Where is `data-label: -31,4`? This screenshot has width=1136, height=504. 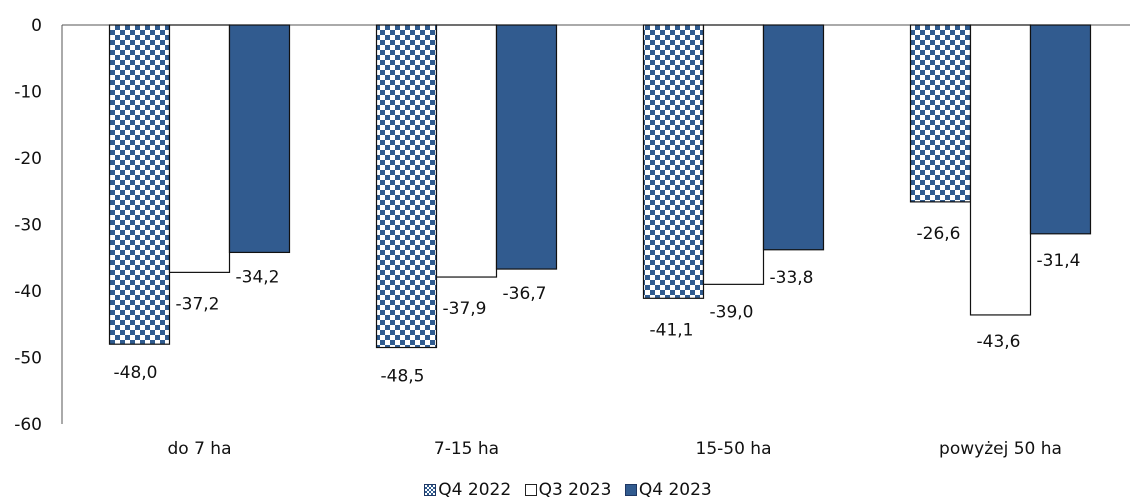
data-label: -31,4 is located at coordinates (1059, 261).